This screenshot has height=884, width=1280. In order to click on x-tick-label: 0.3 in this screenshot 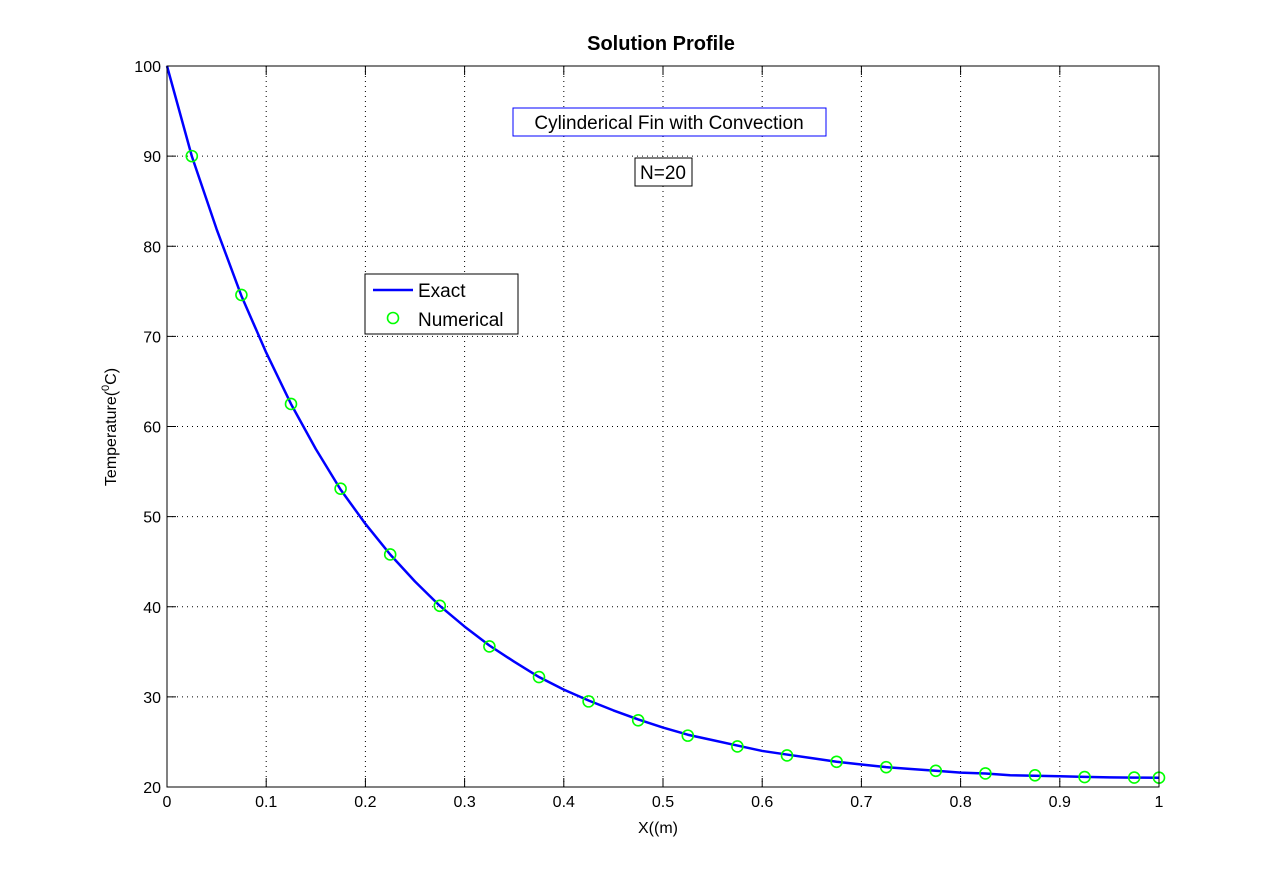, I will do `click(464, 802)`.